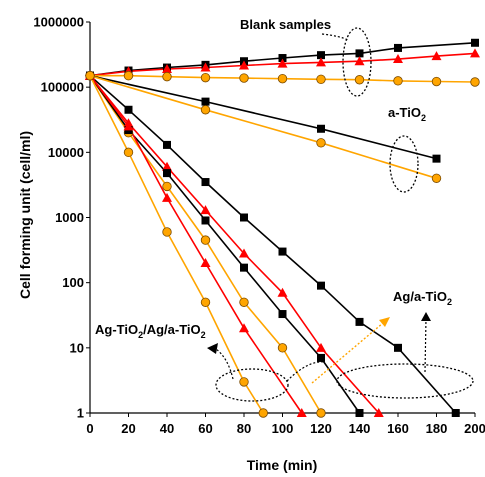 The width and height of the screenshot is (485, 477). I want to click on x-tick-label: 100, so click(283, 428).